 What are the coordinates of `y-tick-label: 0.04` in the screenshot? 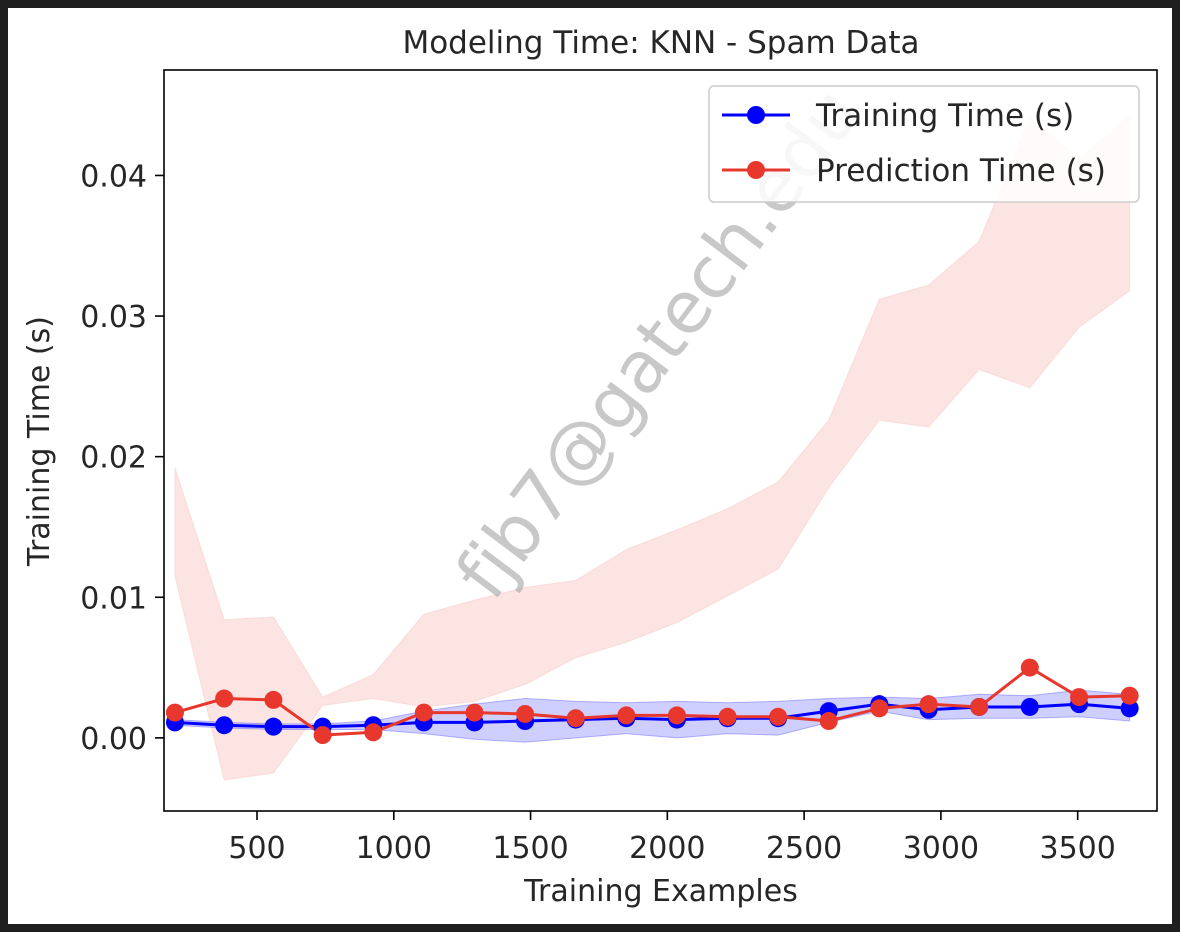 It's located at (113, 176).